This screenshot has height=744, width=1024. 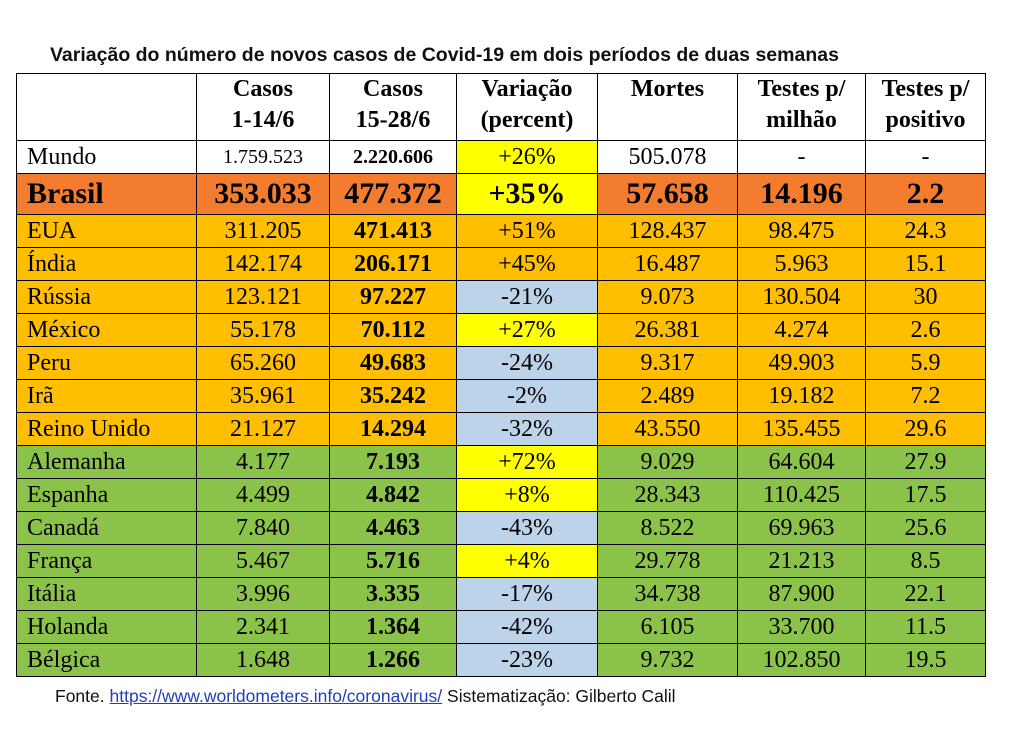 What do you see at coordinates (925, 495) in the screenshot?
I see `cell-tests-per-positive: 17.5` at bounding box center [925, 495].